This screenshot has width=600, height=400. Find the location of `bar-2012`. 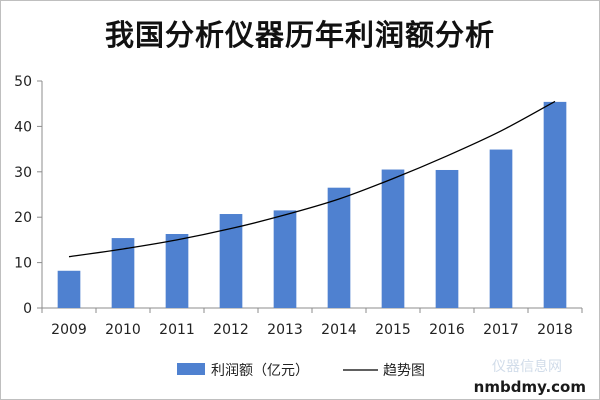

bar-2012 is located at coordinates (231, 261).